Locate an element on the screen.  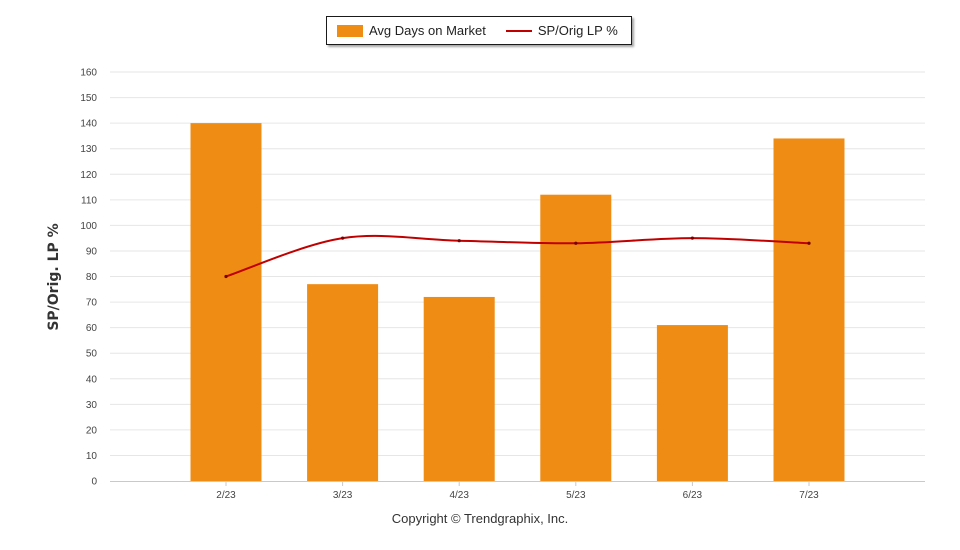
x-tick-label: 2/23 is located at coordinates (226, 495).